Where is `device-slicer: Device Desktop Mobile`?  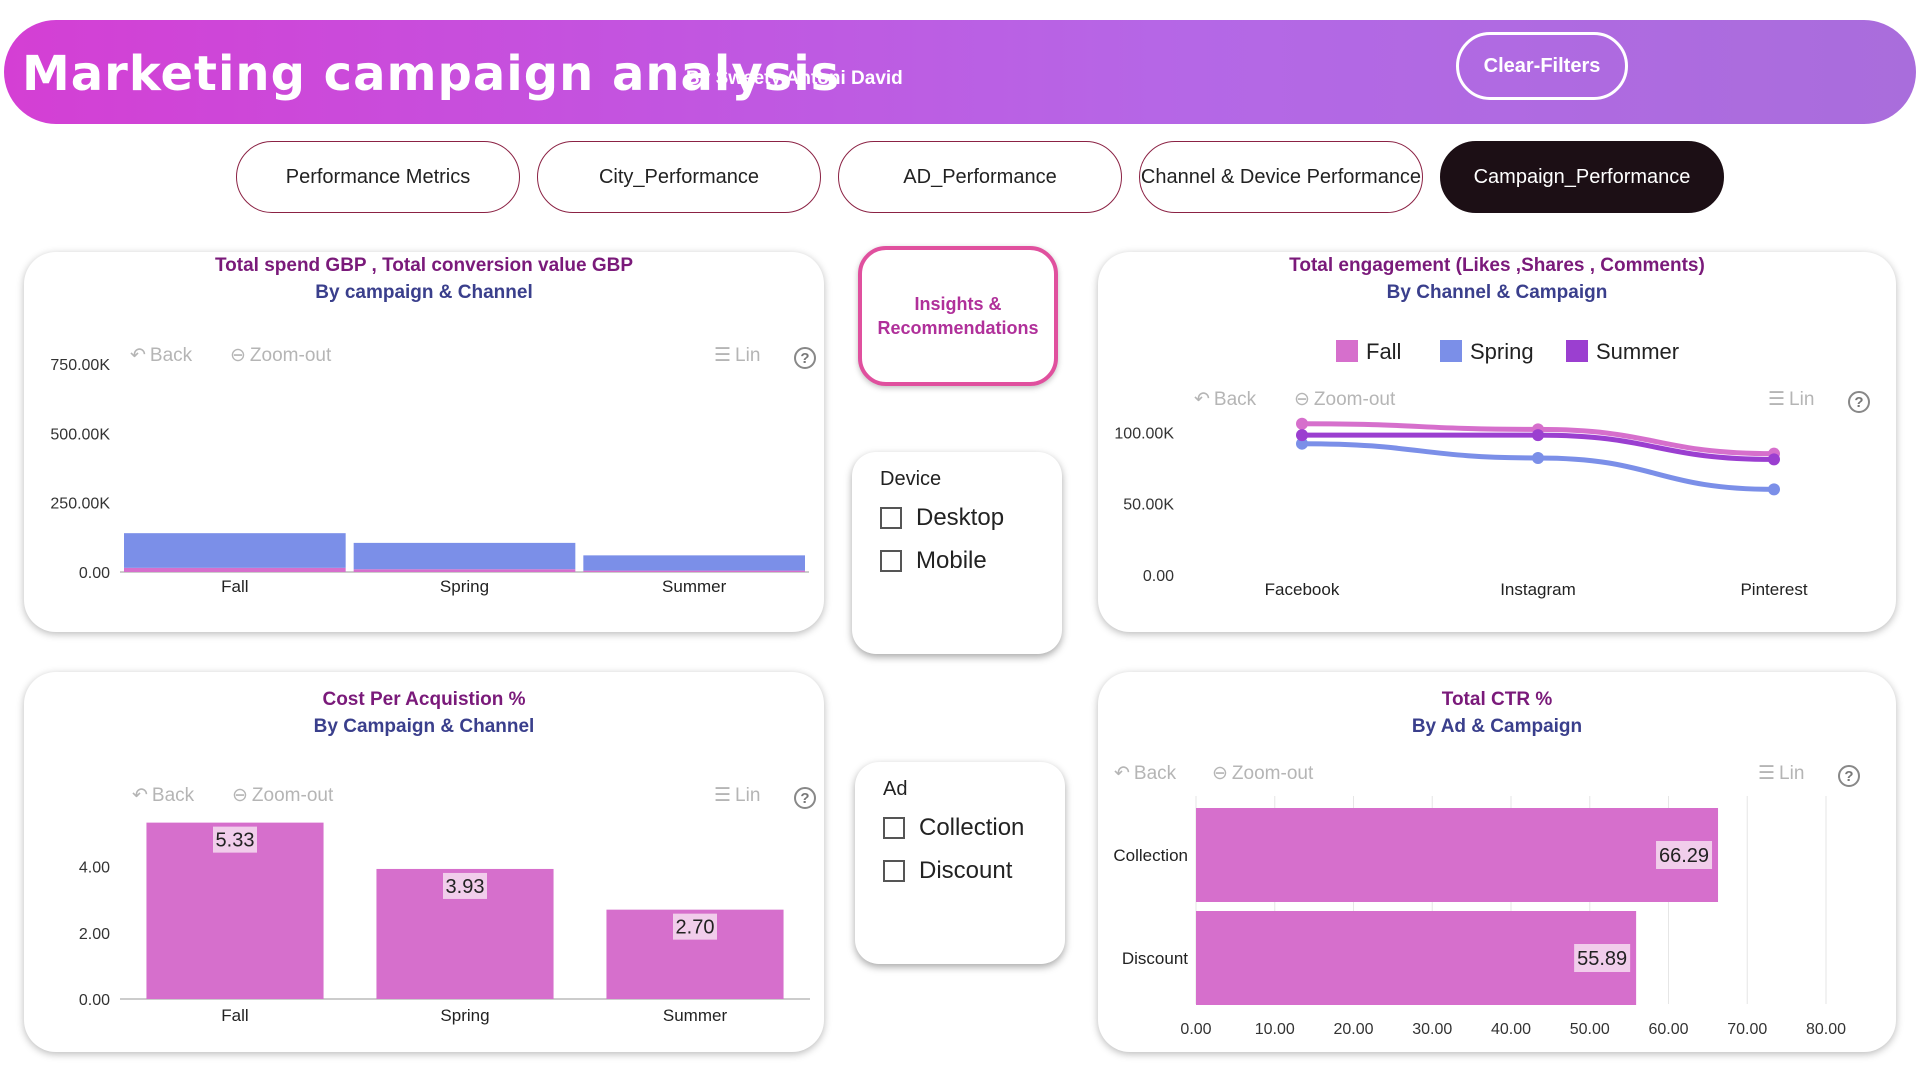 device-slicer: Device Desktop Mobile is located at coordinates (957, 553).